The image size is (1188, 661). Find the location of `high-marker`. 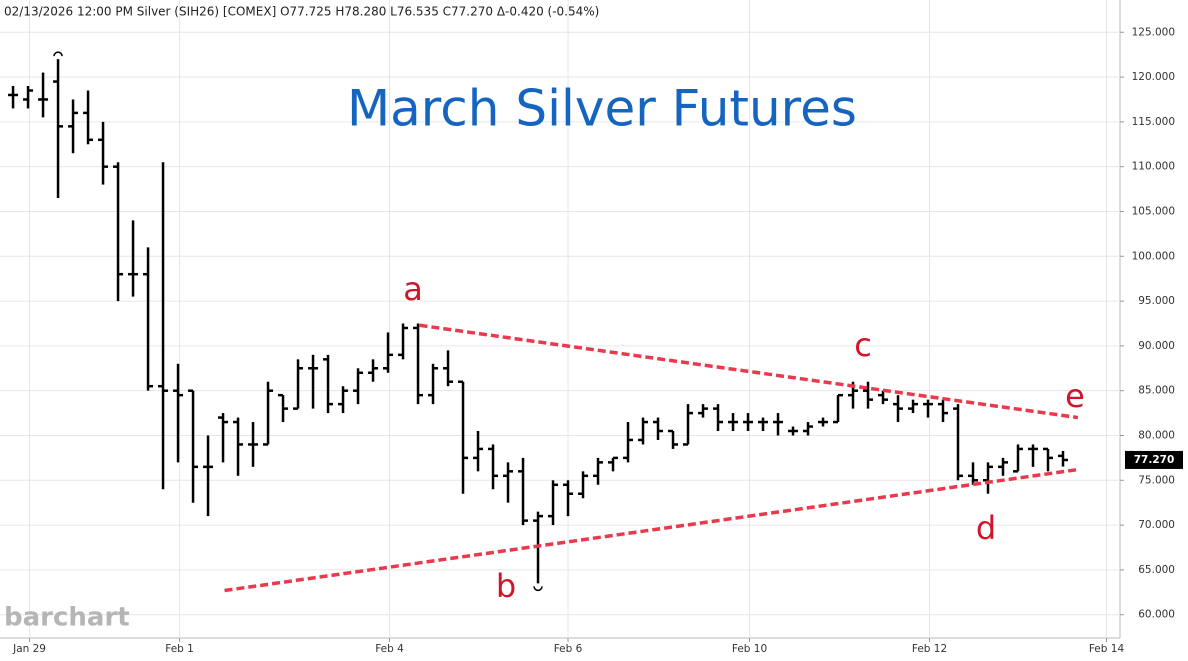

high-marker is located at coordinates (58, 54).